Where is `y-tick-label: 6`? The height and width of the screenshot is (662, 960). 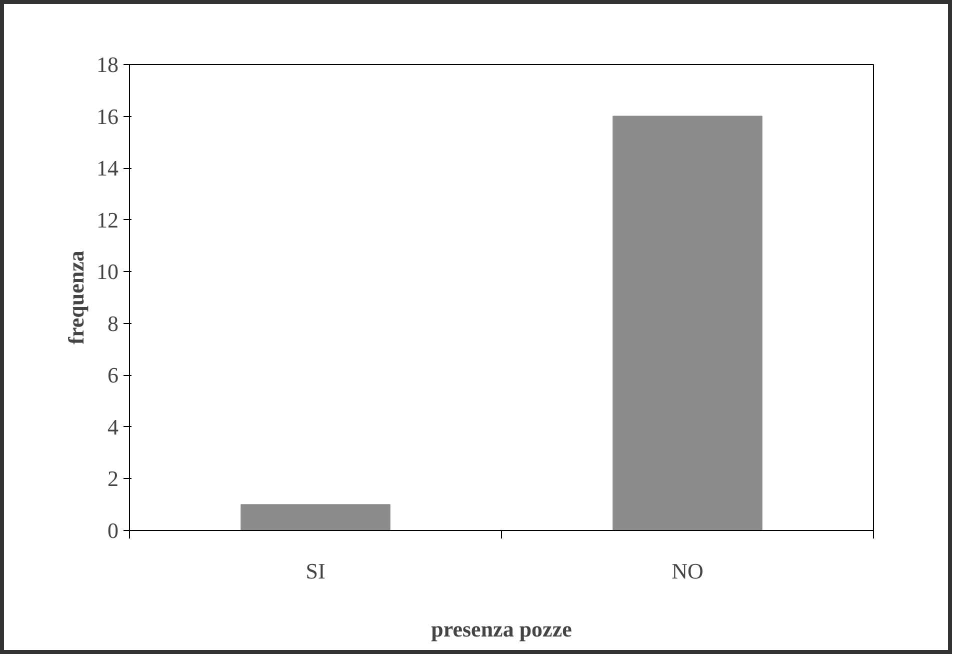 y-tick-label: 6 is located at coordinates (113, 375).